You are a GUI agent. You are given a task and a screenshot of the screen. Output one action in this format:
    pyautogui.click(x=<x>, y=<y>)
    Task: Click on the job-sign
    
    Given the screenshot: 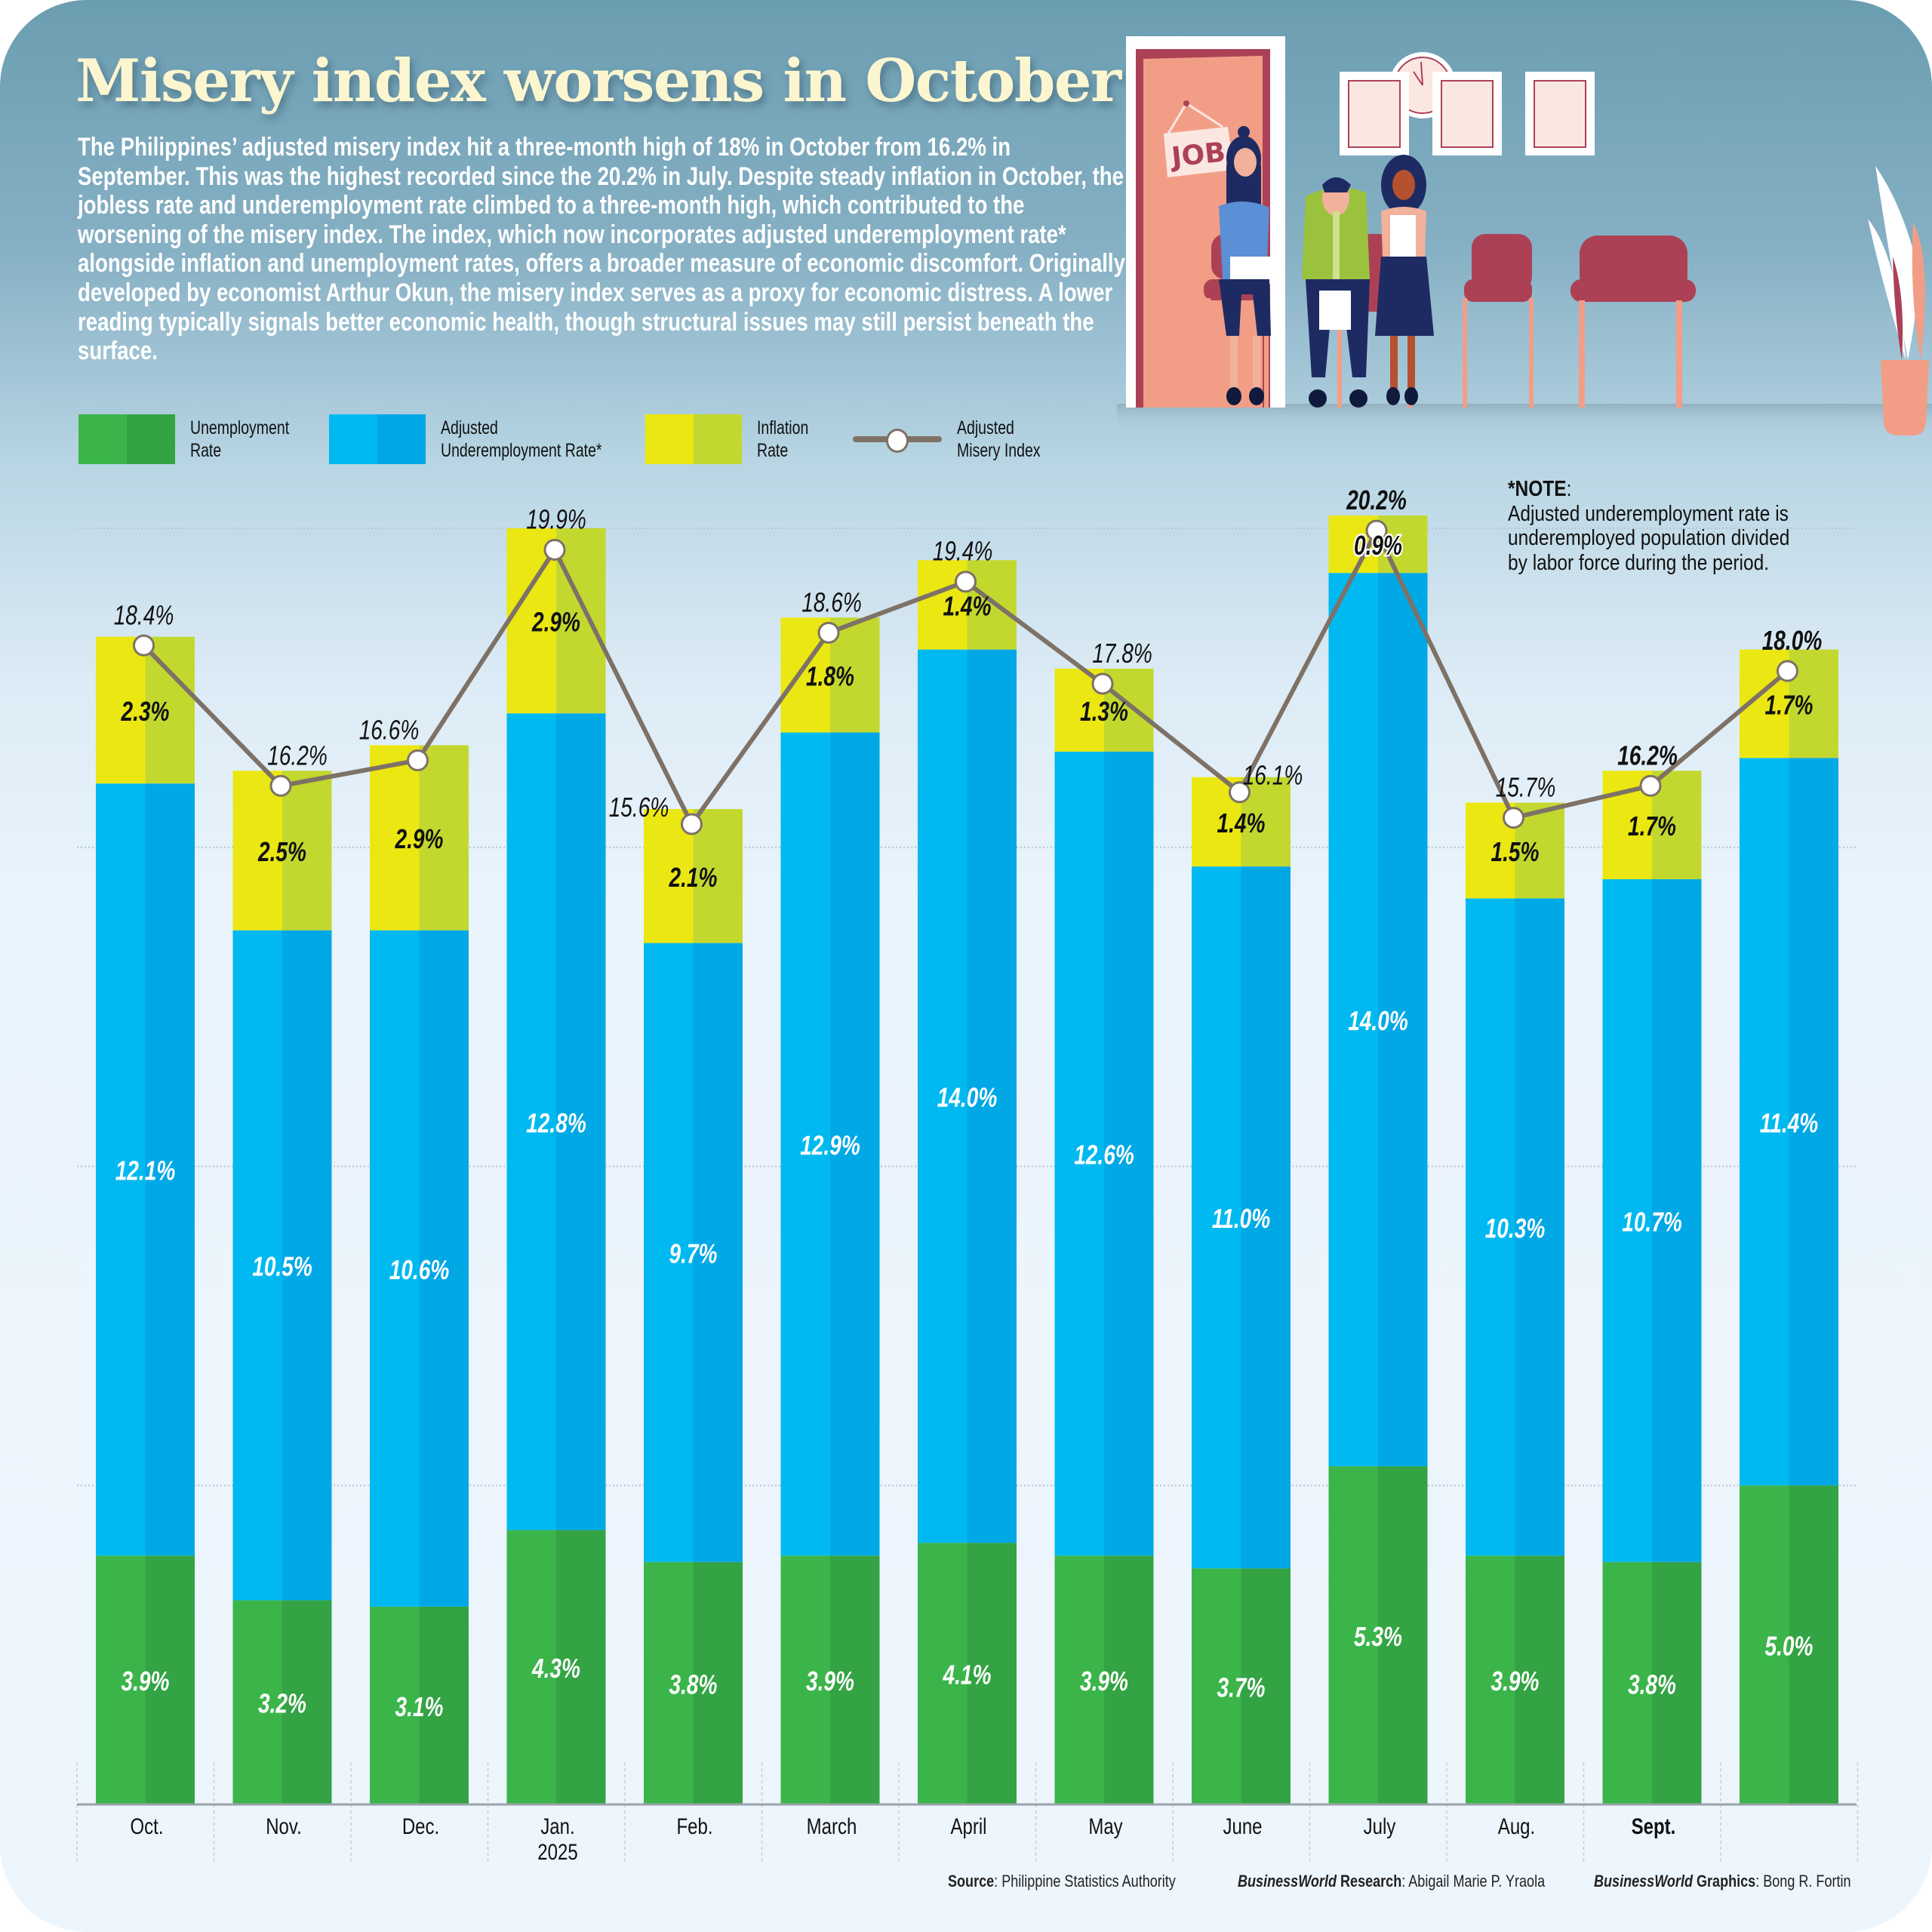 What is the action you would take?
    pyautogui.click(x=1199, y=152)
    